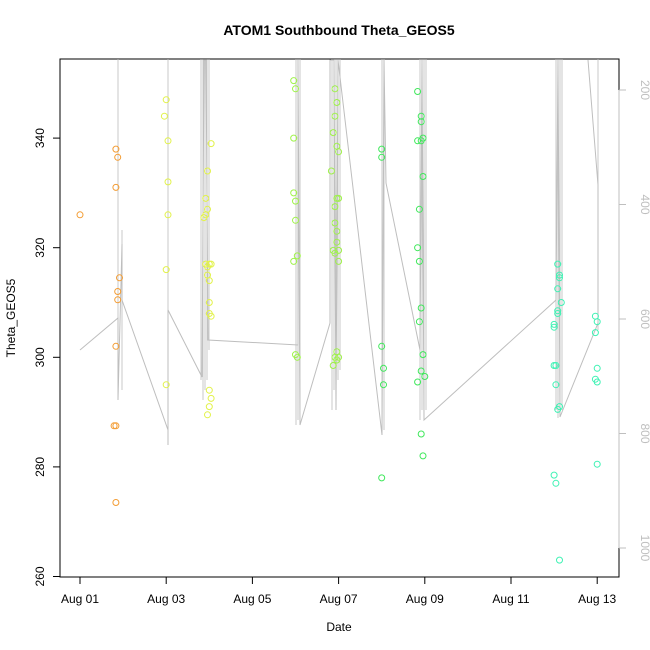 This screenshot has height=650, width=650. What do you see at coordinates (339, 599) in the screenshot?
I see `x-tick-label: Aug 07` at bounding box center [339, 599].